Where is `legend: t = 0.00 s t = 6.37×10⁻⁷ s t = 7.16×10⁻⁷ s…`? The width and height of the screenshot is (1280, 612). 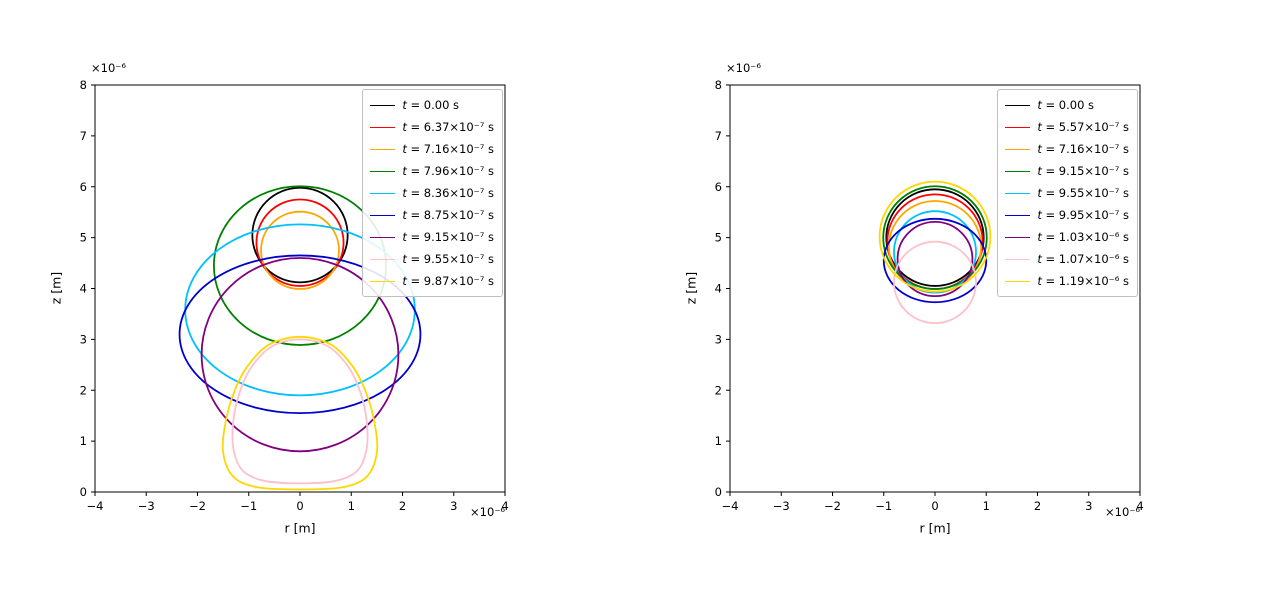 legend: t = 0.00 s t = 6.37×10⁻⁷ s t = 7.16×10⁻⁷ s… is located at coordinates (432, 193).